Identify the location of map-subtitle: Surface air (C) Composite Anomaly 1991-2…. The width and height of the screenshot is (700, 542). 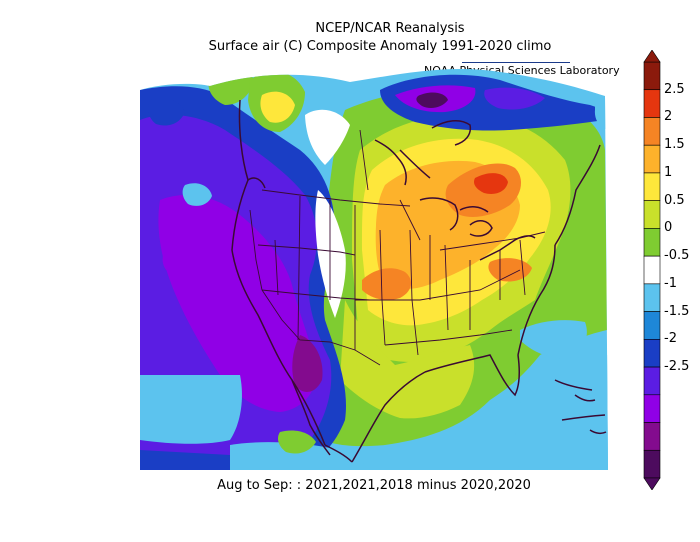
(380, 46).